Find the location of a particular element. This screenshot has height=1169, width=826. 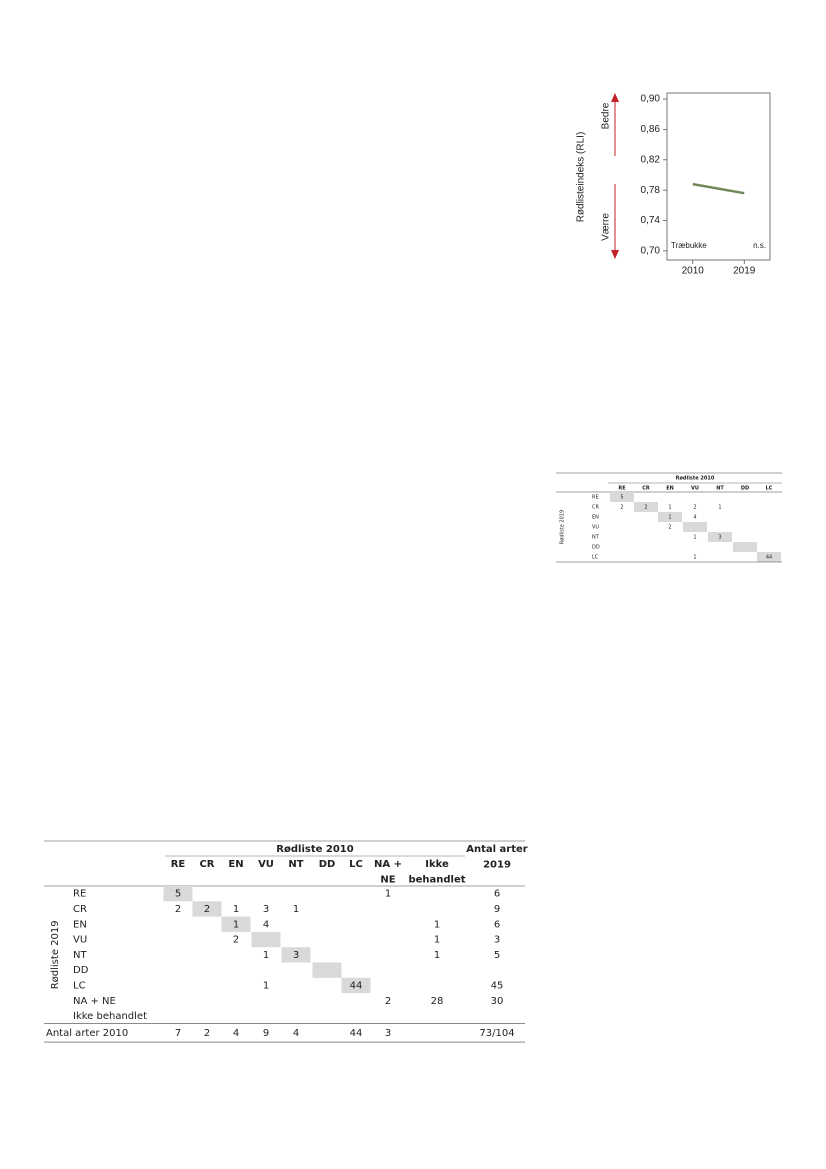

column-header: NA + NE is located at coordinates (388, 872).